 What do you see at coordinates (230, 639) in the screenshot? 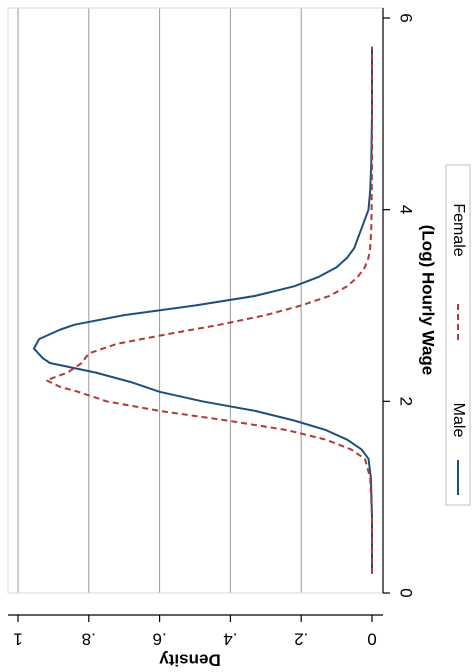
I see `density-tick-label: .4` at bounding box center [230, 639].